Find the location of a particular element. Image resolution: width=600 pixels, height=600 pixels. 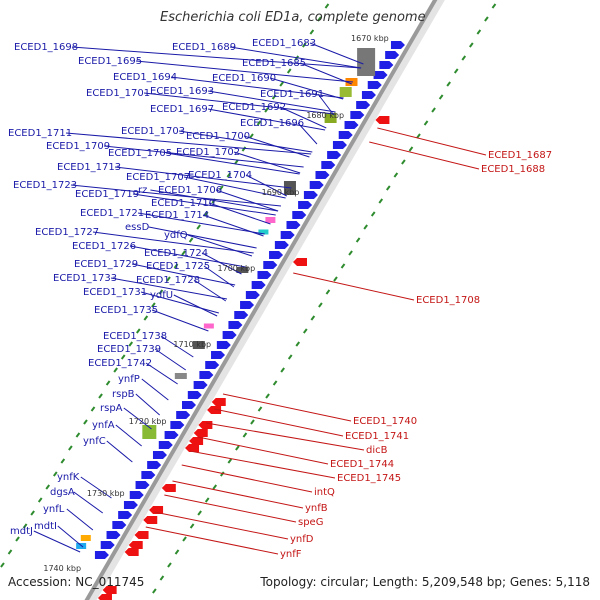

forward-gene-label: ECED1_1711 is located at coordinates (40, 133).